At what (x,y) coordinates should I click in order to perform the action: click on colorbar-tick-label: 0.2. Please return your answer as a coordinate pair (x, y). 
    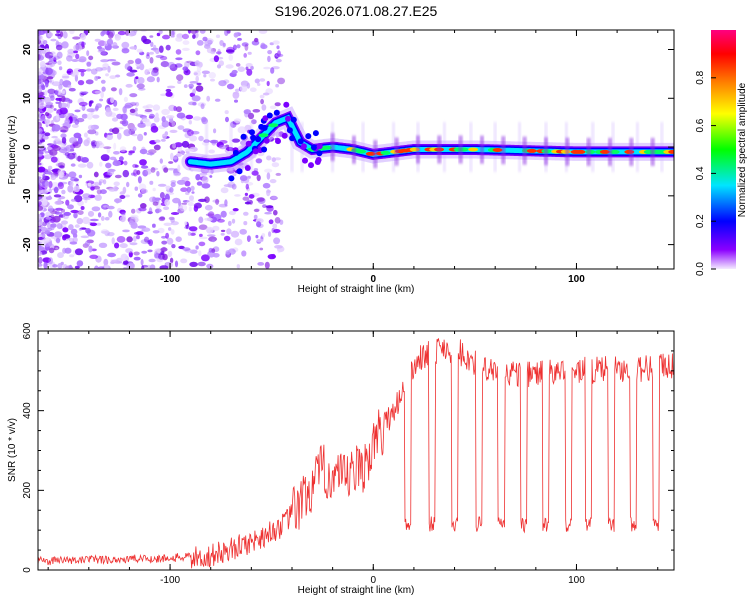
    Looking at the image, I should click on (700, 221).